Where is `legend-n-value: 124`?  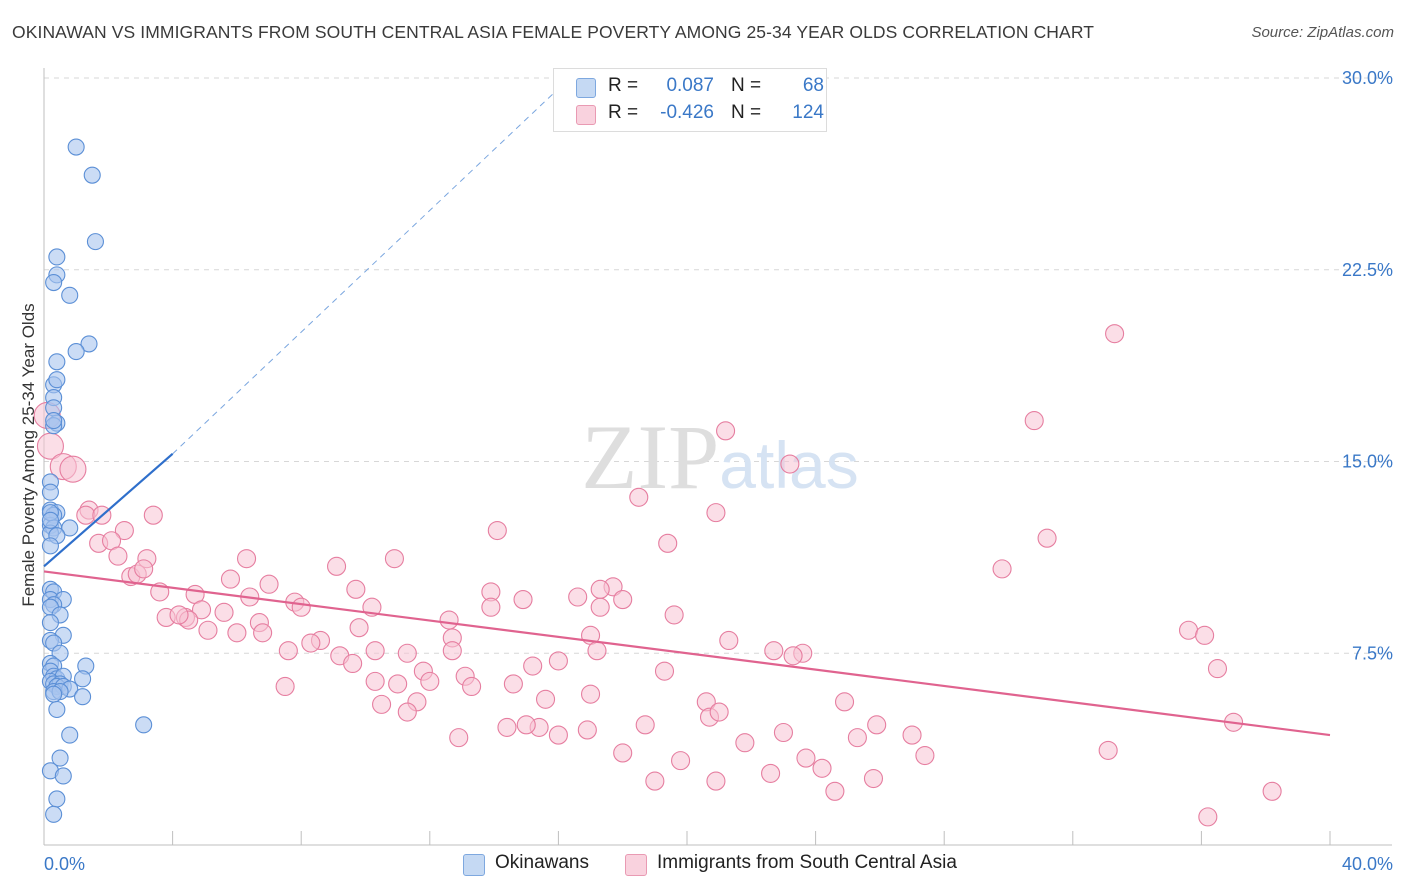 legend-n-value: 124 is located at coordinates (808, 112).